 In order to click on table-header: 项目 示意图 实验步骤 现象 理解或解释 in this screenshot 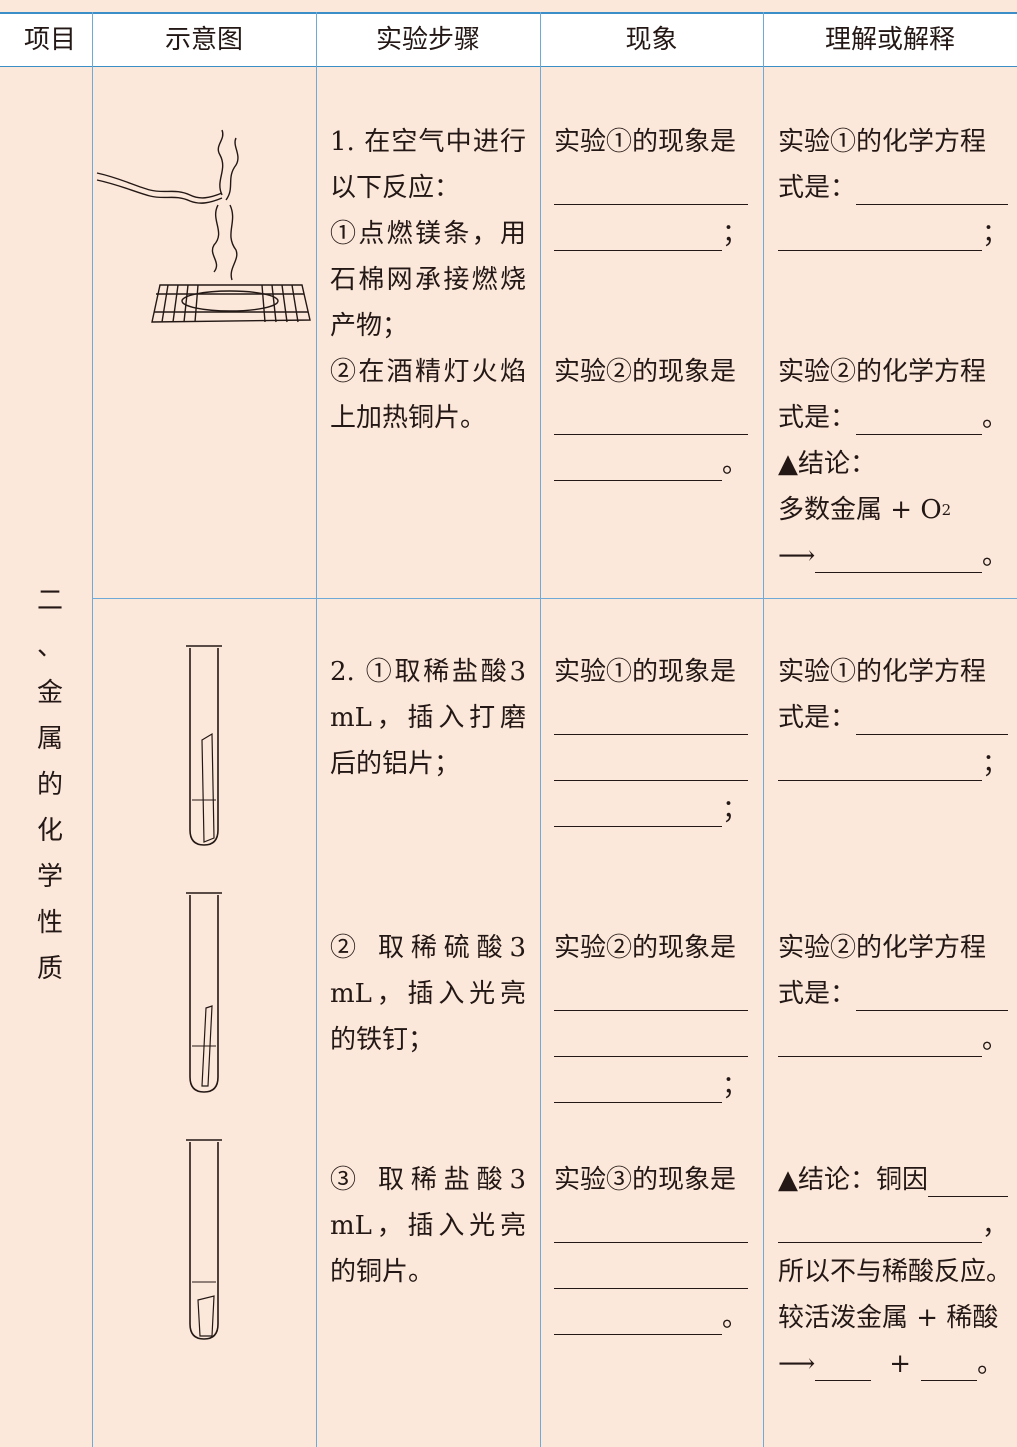, I will do `click(508, 39)`.